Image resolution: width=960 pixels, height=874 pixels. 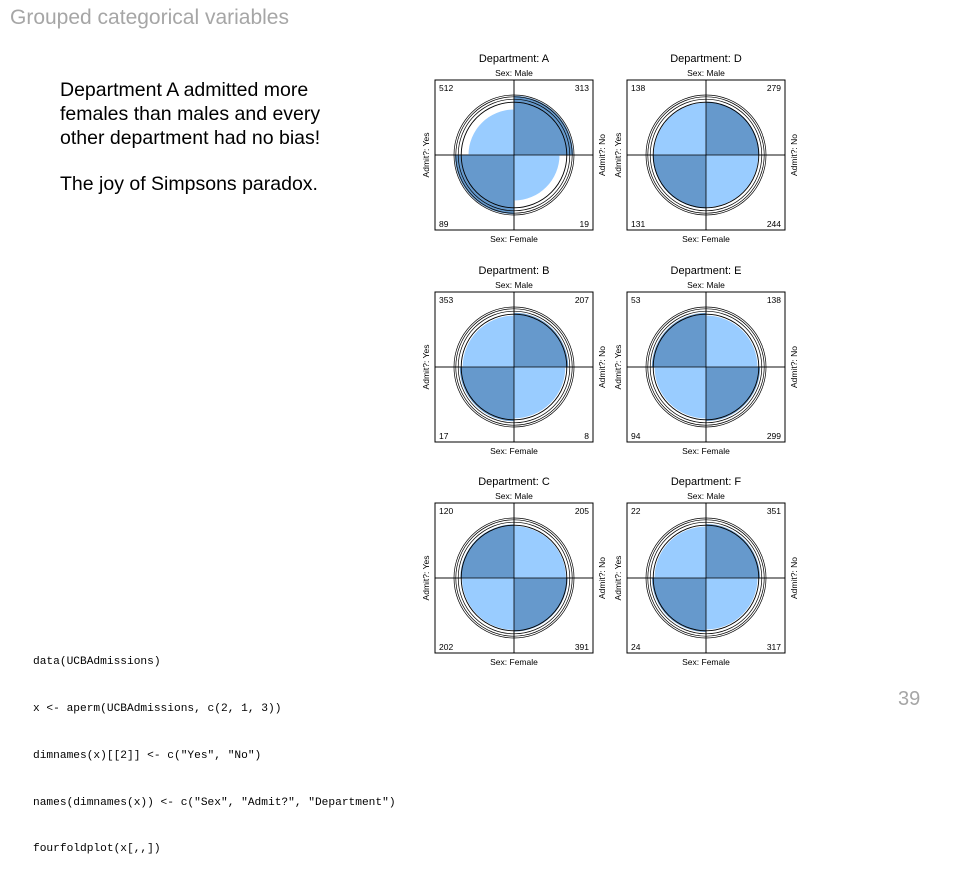 I want to click on count-female-yes: 17, so click(x=444, y=436).